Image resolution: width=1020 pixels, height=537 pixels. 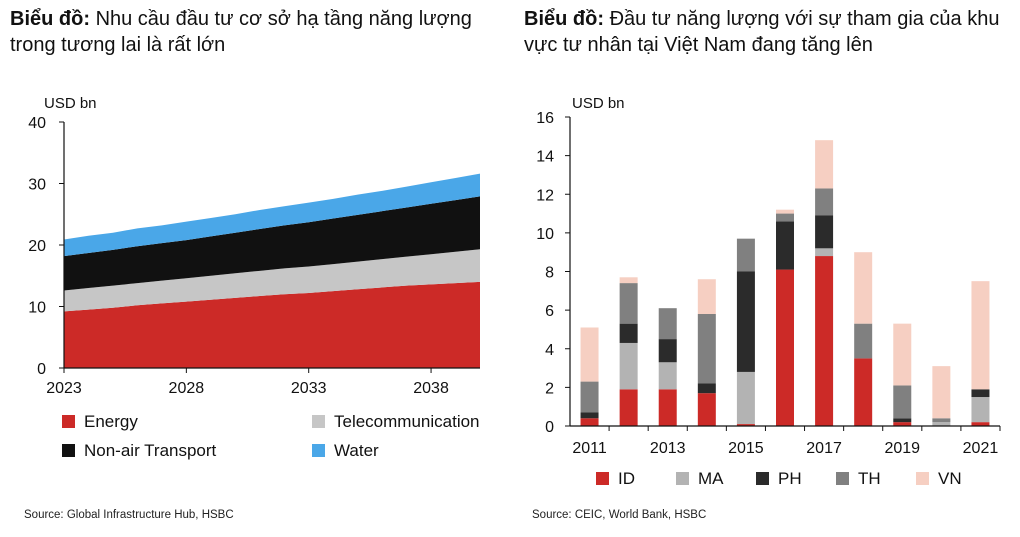 What do you see at coordinates (902, 354) in the screenshot?
I see `bar-vn-2019` at bounding box center [902, 354].